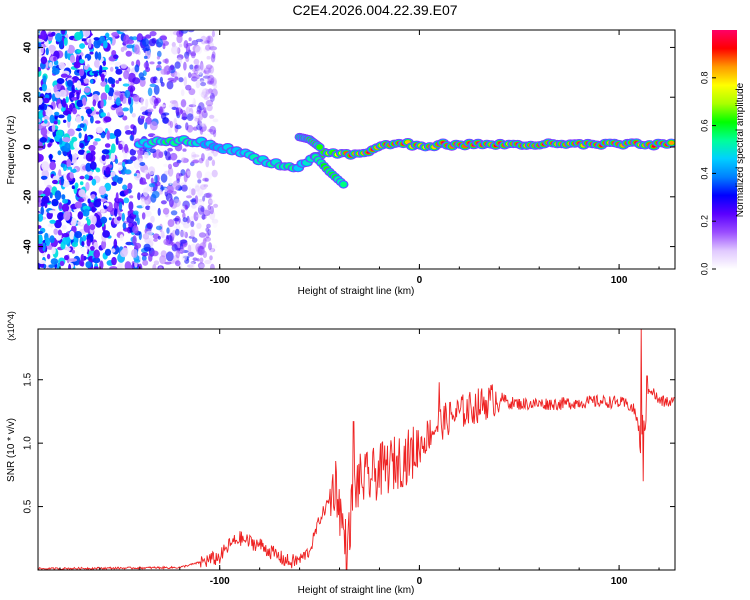 The width and height of the screenshot is (750, 600). What do you see at coordinates (704, 221) in the screenshot?
I see `colorbar-tick-label: 0.2` at bounding box center [704, 221].